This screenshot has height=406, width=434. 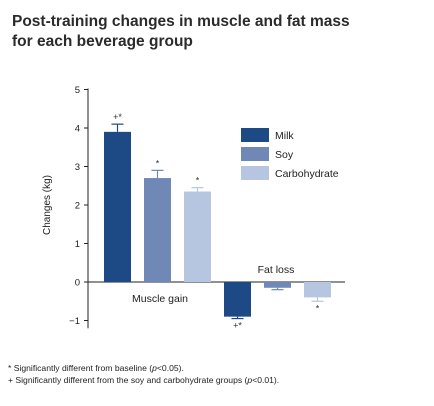 What do you see at coordinates (47, 205) in the screenshot?
I see `y-axis-label: Changes (kg)` at bounding box center [47, 205].